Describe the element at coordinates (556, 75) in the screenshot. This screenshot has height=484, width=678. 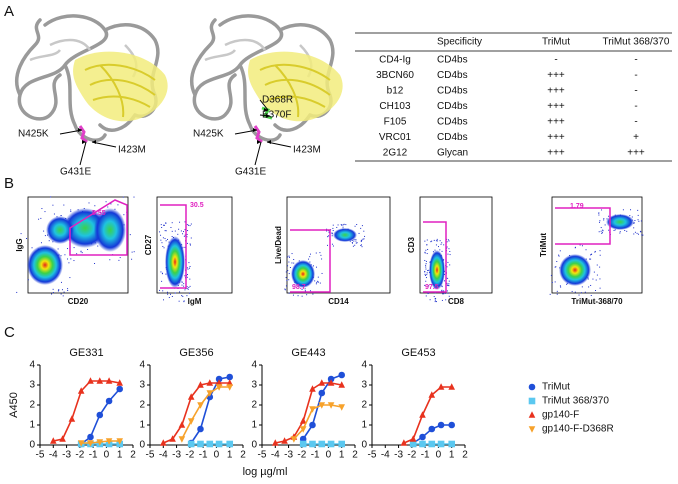
I see `table-cell: +++` at that location.